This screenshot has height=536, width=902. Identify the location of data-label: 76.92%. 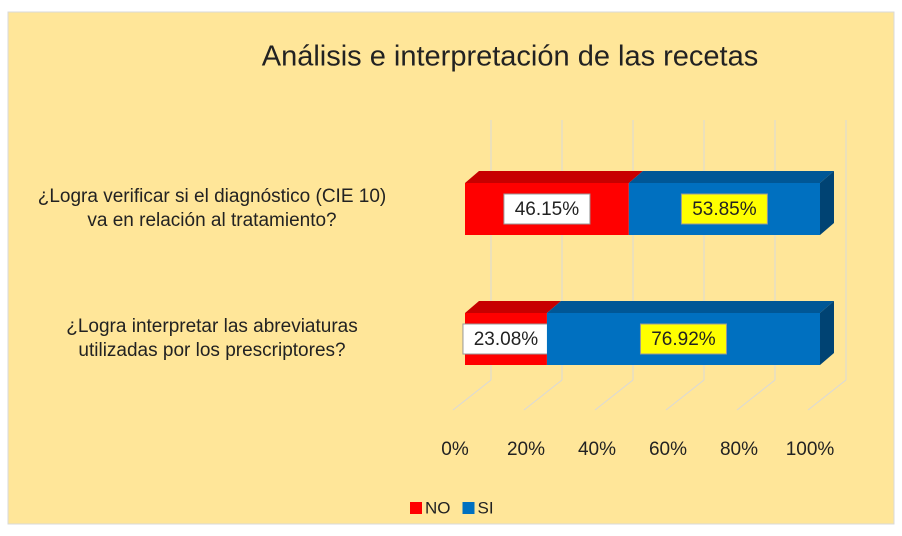
(683, 339).